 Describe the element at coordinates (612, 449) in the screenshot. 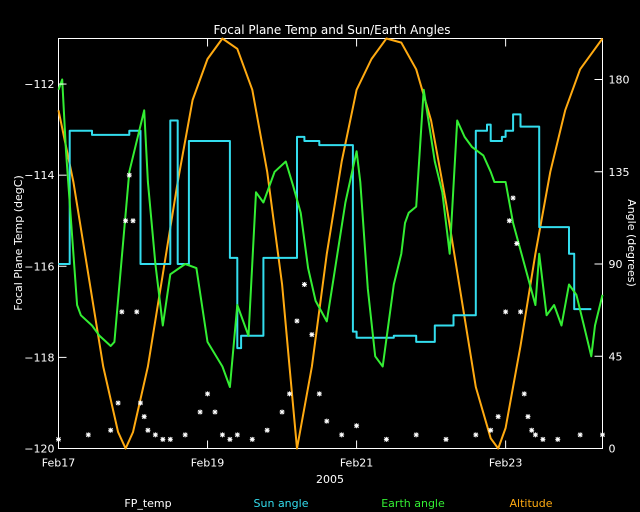

I see `y-right-tick-label-0: 0` at that location.